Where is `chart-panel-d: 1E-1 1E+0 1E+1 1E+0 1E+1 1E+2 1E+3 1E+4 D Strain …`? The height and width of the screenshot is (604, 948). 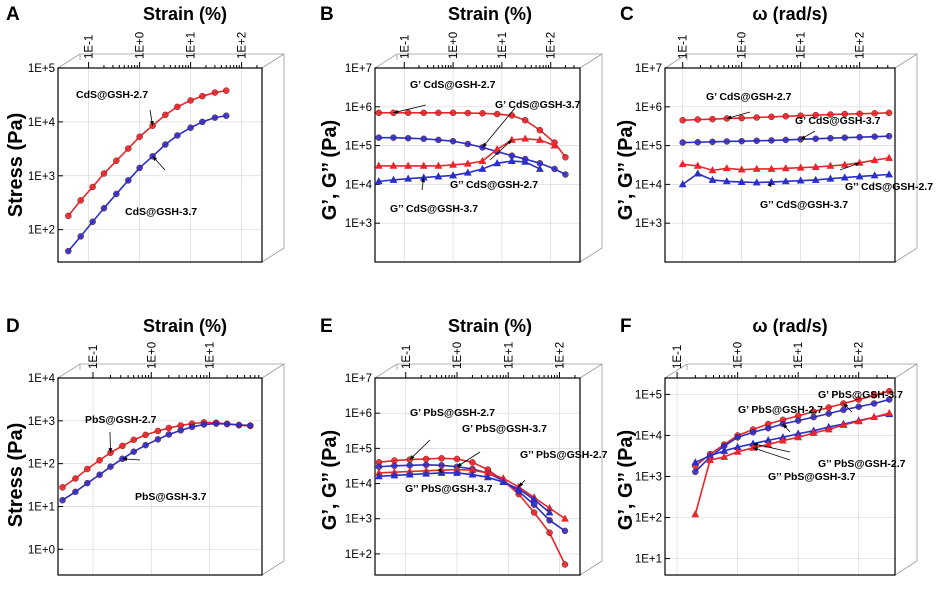 chart-panel-d: 1E-1 1E+0 1E+1 1E+0 1E+1 1E+2 1E+3 1E+4 D Strain … is located at coordinates (145, 446).